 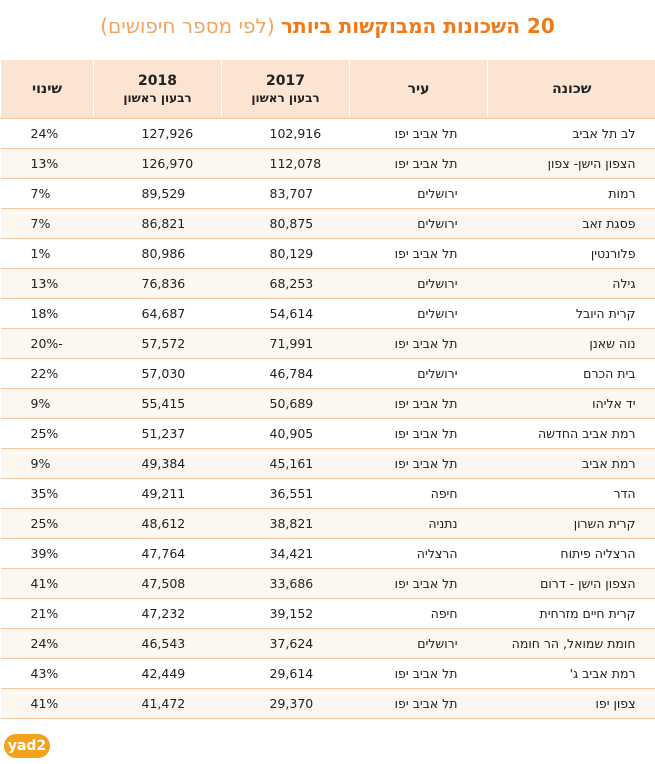 I want to click on table-row: נוה שאנן תל אביב יפו 71,991 57,572 -20%, so click(x=327, y=343).